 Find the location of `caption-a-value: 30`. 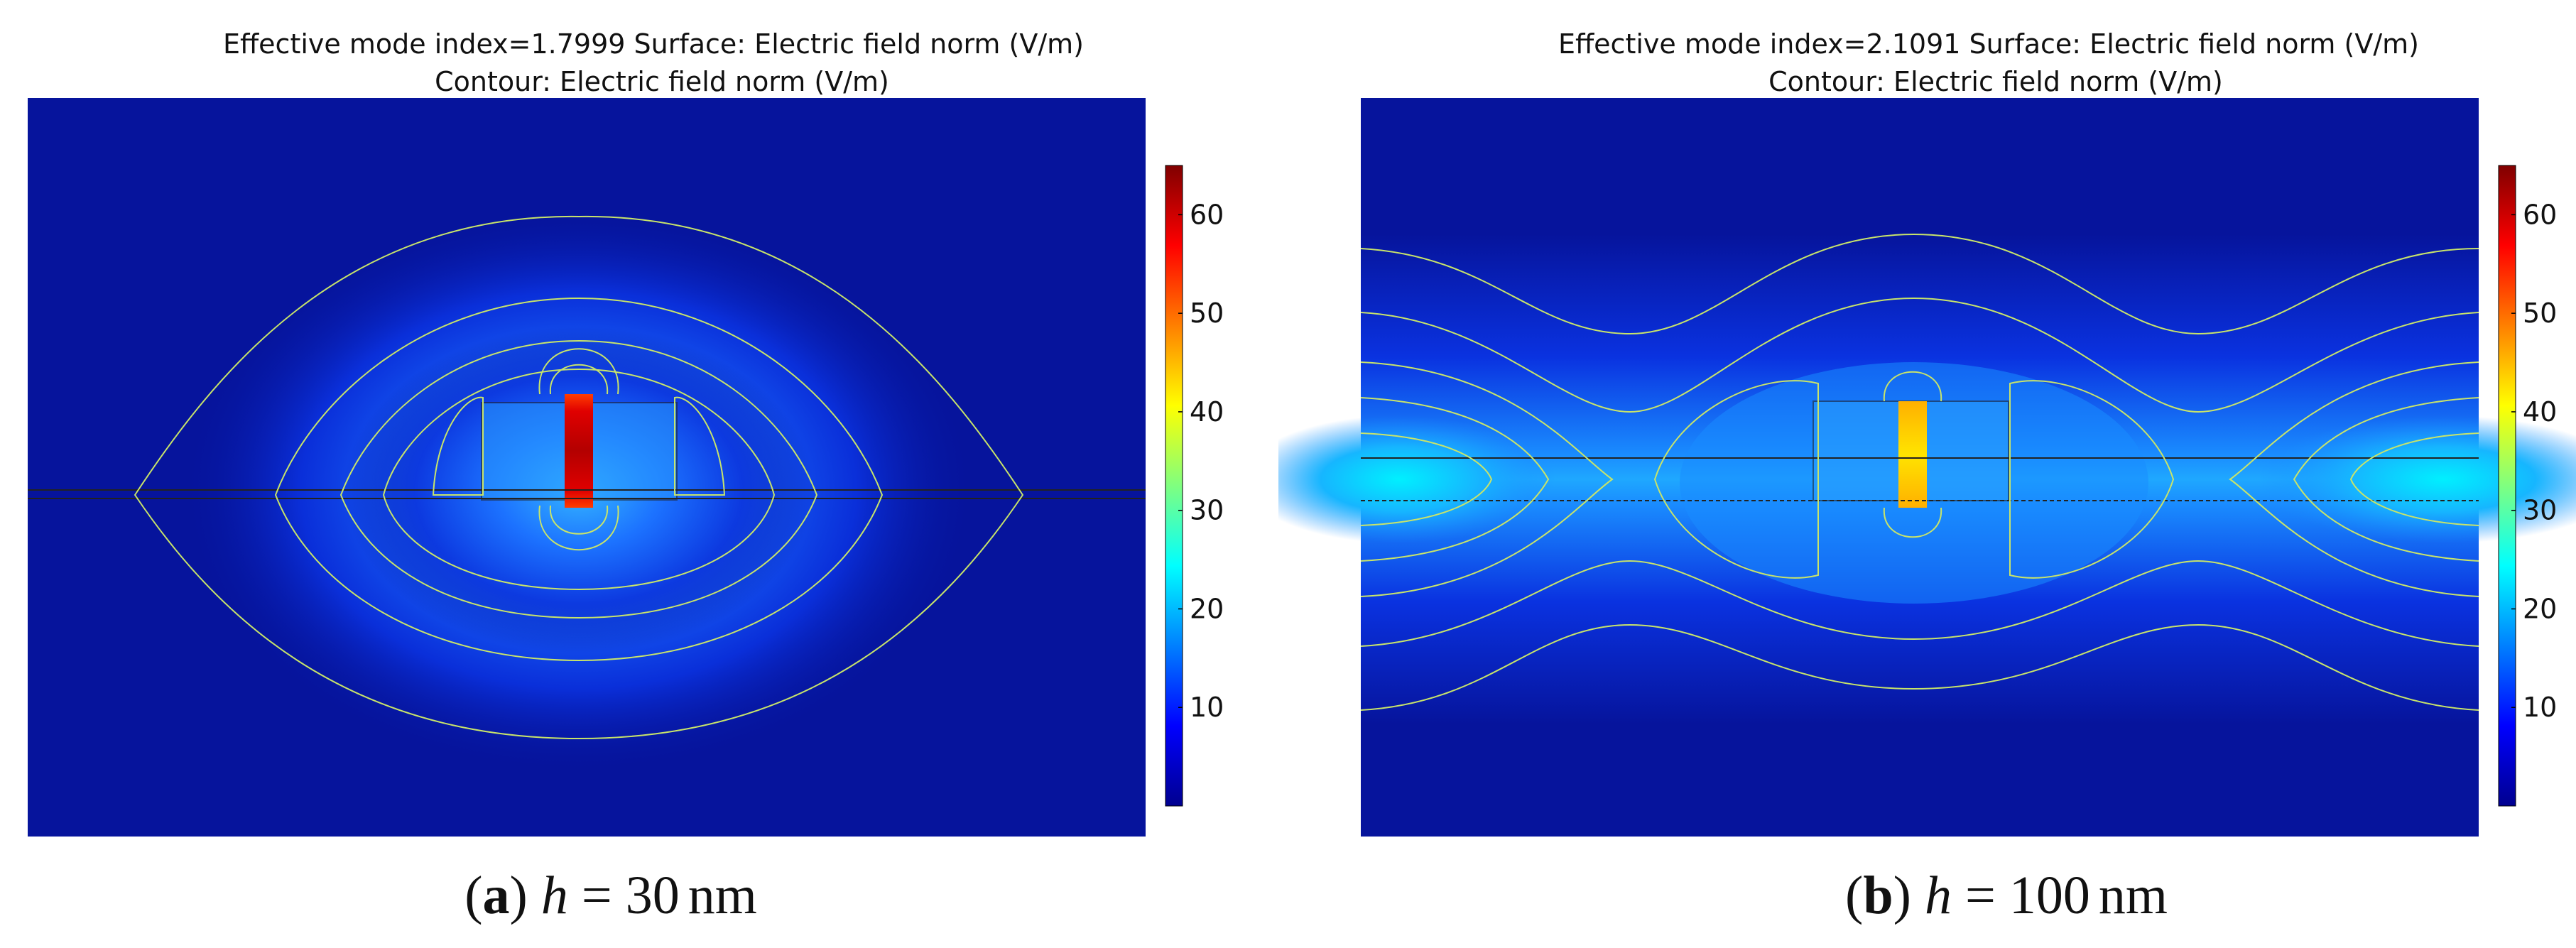

caption-a-value: 30 is located at coordinates (652, 895).